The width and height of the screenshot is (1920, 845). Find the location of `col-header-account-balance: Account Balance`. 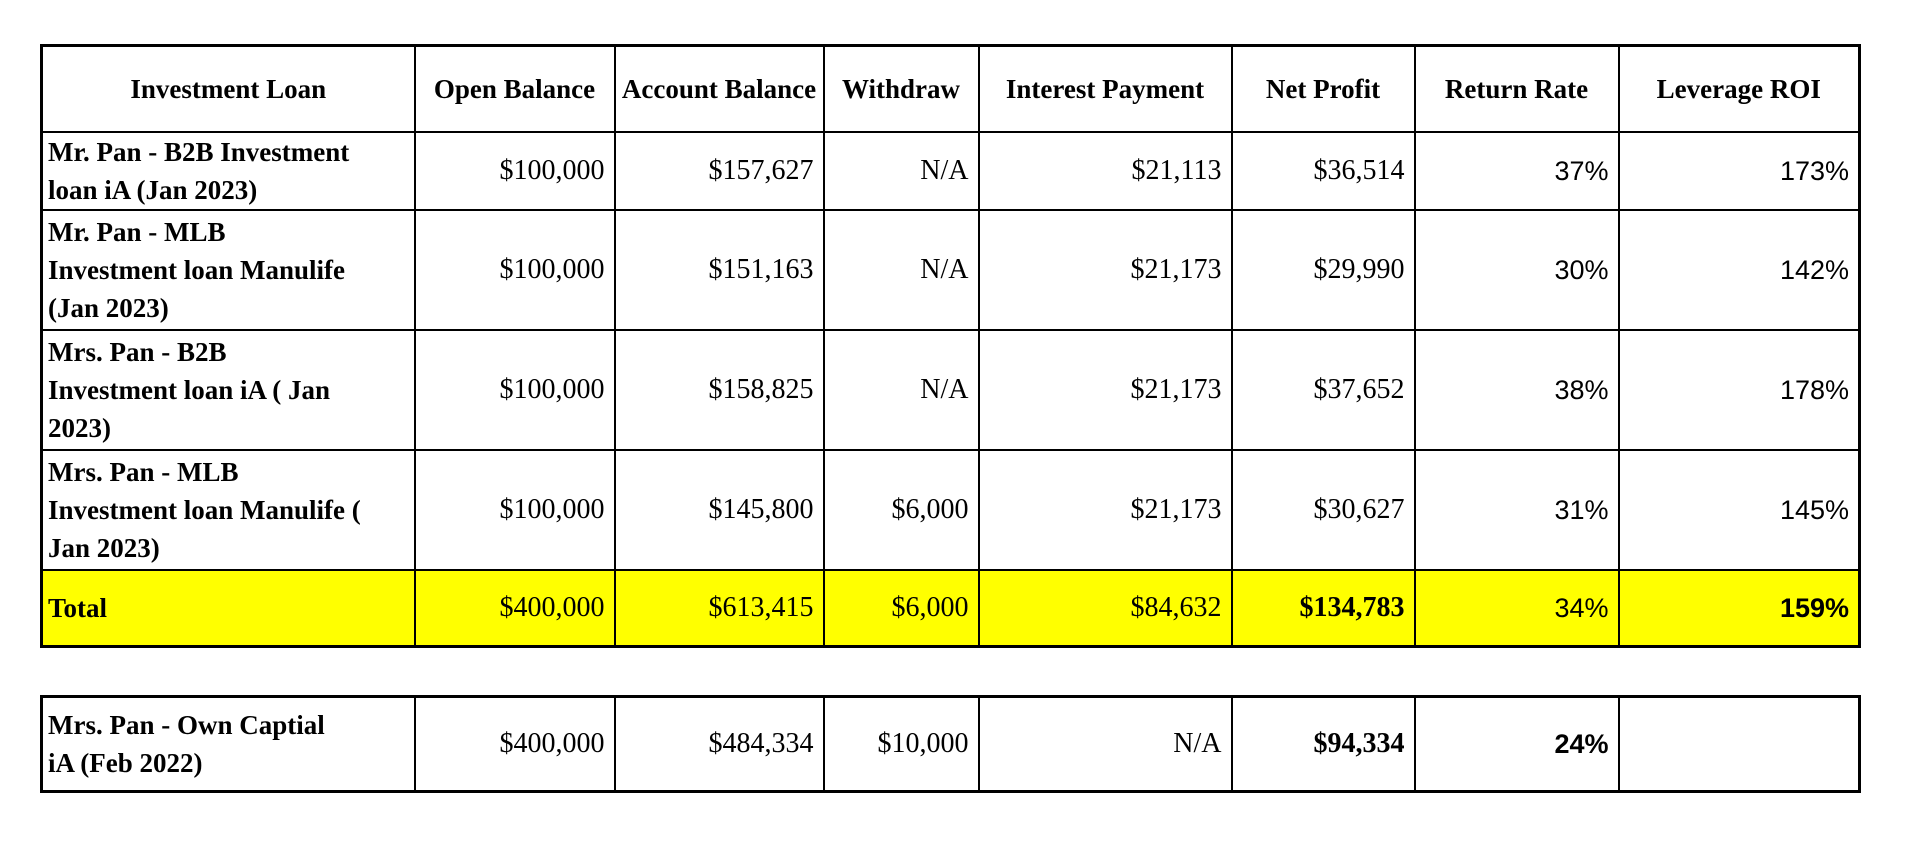

col-header-account-balance: Account Balance is located at coordinates (719, 88).